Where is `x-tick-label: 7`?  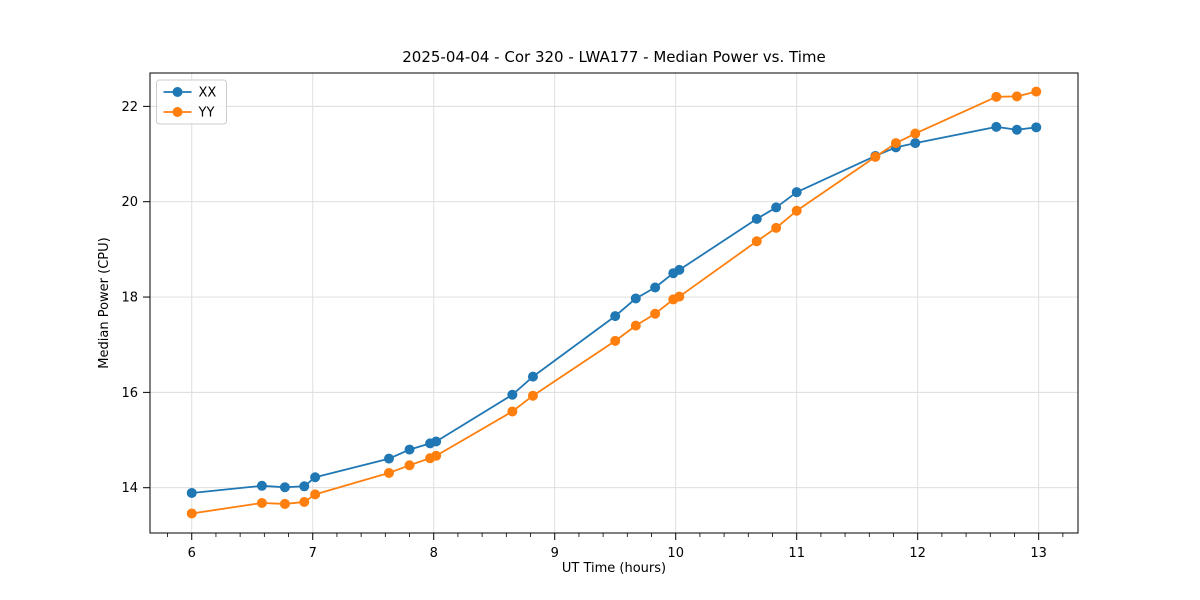
x-tick-label: 7 is located at coordinates (313, 553).